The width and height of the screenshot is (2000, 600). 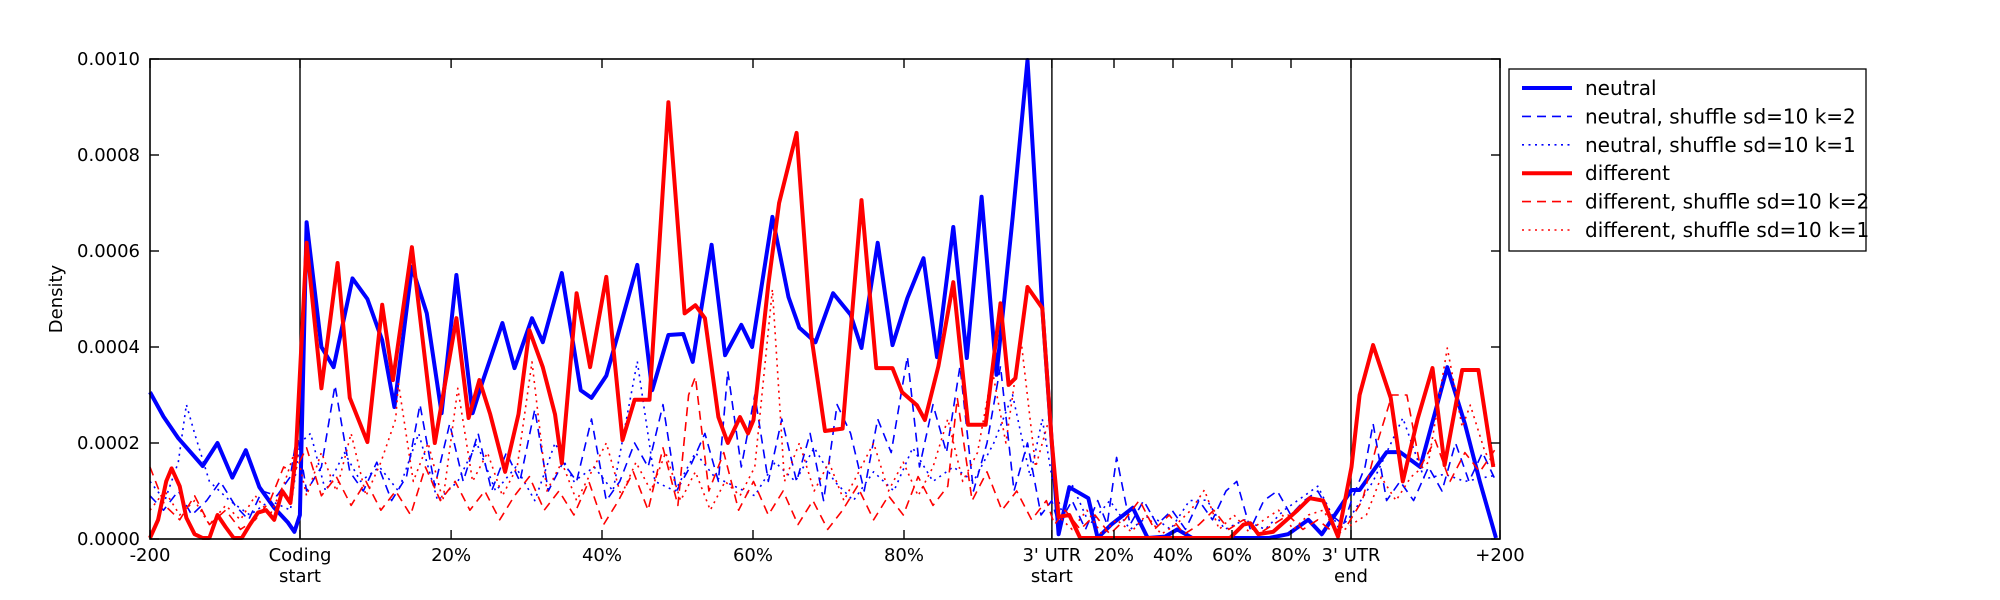 I want to click on y-tick-label: 0.0006, so click(x=108, y=251).